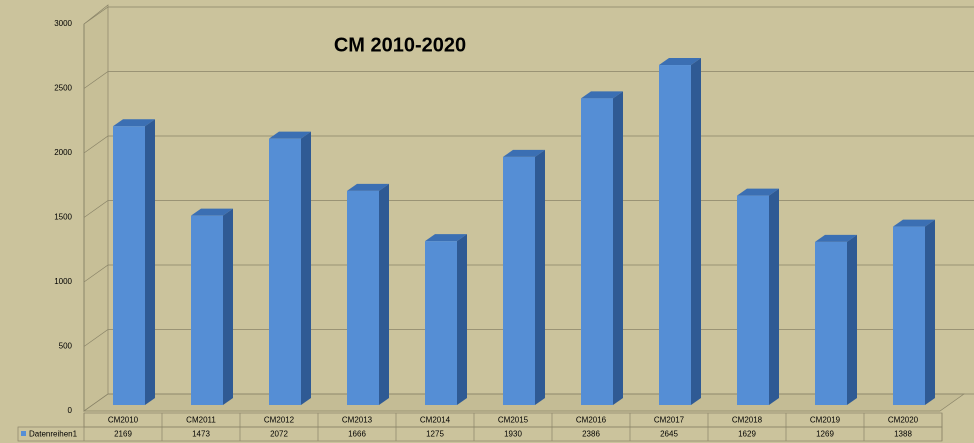  What do you see at coordinates (123, 420) in the screenshot?
I see `x-tick-label: CM2010` at bounding box center [123, 420].